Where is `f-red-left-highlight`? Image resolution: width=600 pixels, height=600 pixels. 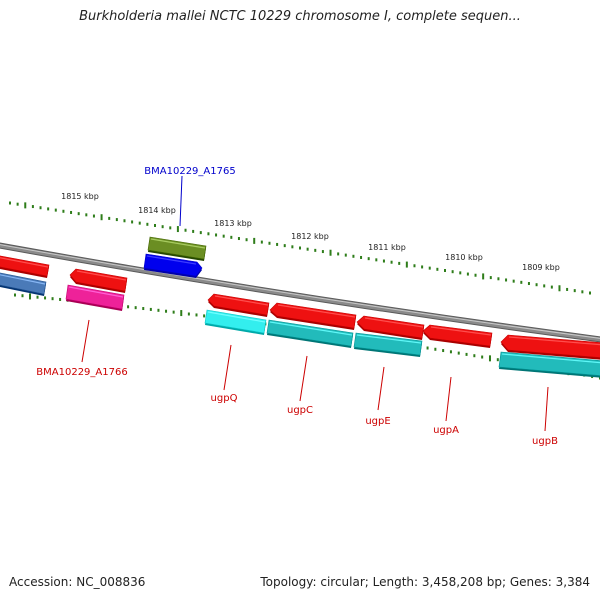 f-red-left-highlight is located at coordinates (24, 262).